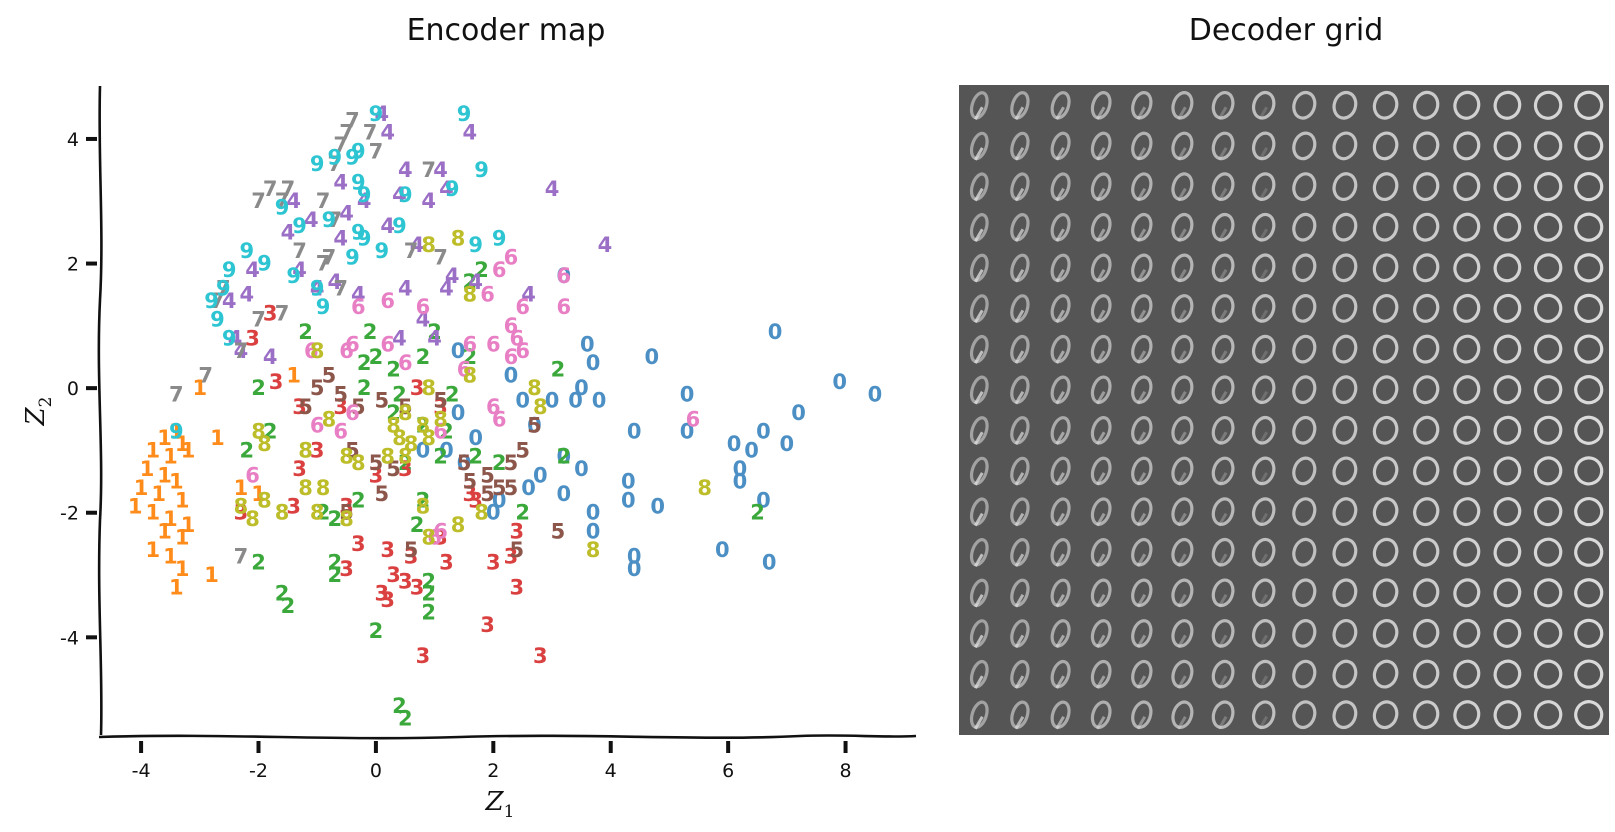 The image size is (1615, 832). What do you see at coordinates (73, 265) in the screenshot?
I see `y-tick-label: 2` at bounding box center [73, 265].